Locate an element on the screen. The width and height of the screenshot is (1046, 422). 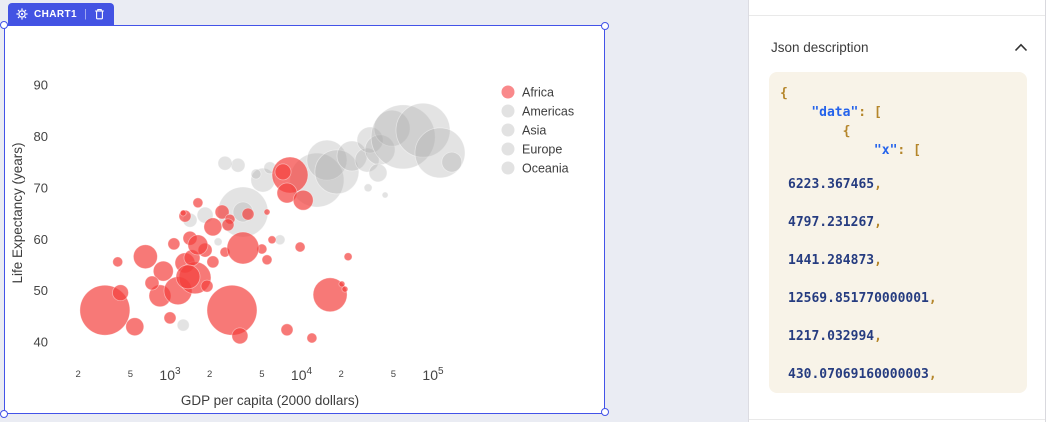
legend-label-asia: Asia is located at coordinates (534, 131).